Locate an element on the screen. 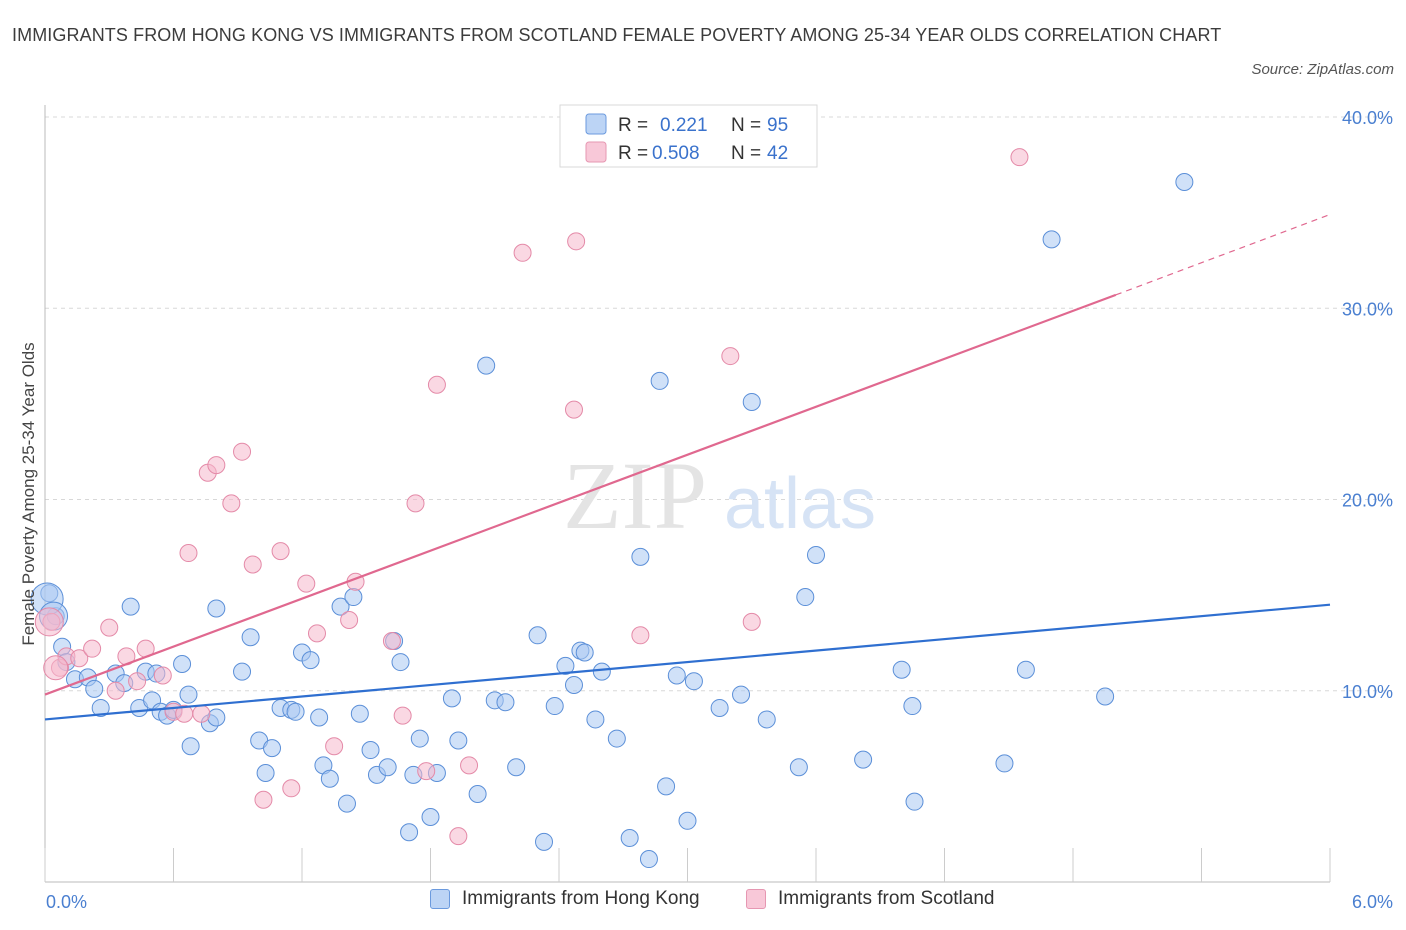  watermark-zip: ZIP is located at coordinates (635, 495).